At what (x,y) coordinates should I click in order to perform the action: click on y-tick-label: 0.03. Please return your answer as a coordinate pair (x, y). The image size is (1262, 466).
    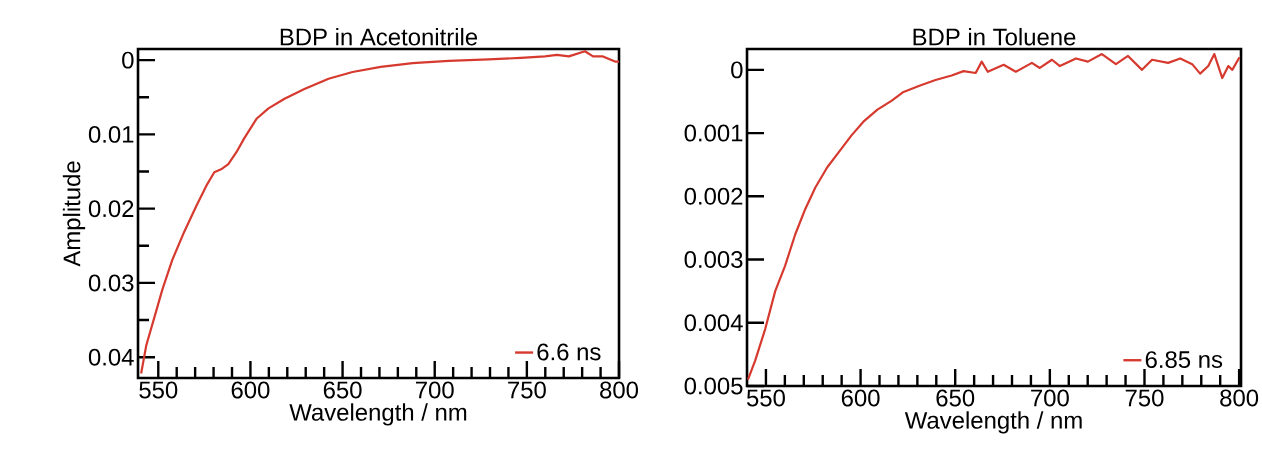
    Looking at the image, I should click on (111, 283).